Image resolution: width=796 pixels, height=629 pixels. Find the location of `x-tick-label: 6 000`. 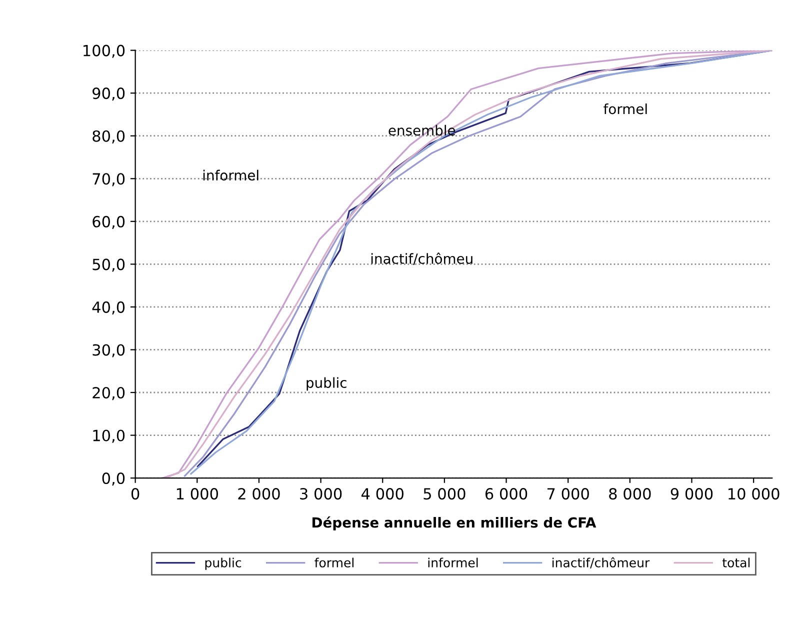

x-tick-label: 6 000 is located at coordinates (506, 494).